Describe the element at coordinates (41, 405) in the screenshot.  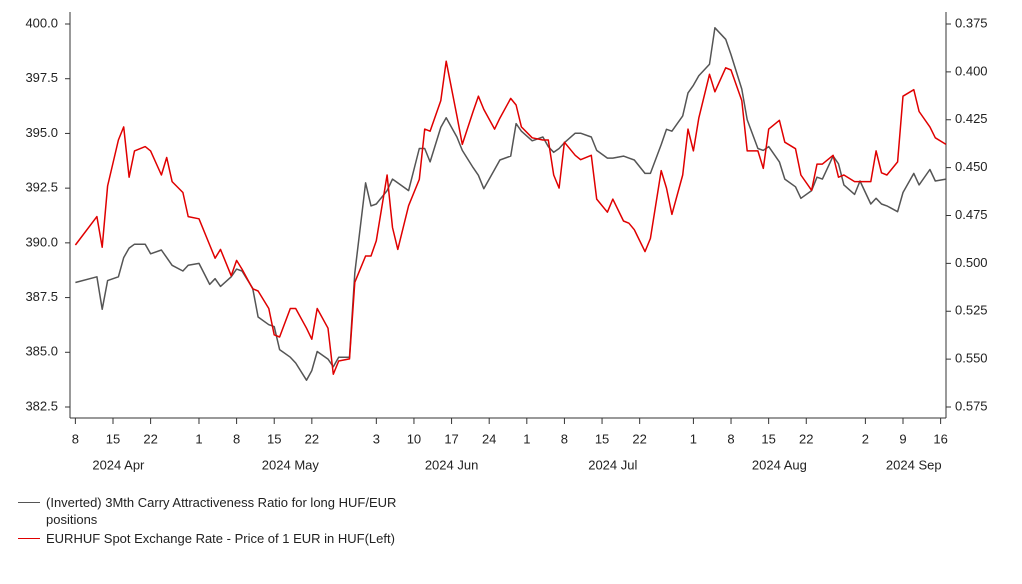
I see `y-tick-label: 382.5` at that location.